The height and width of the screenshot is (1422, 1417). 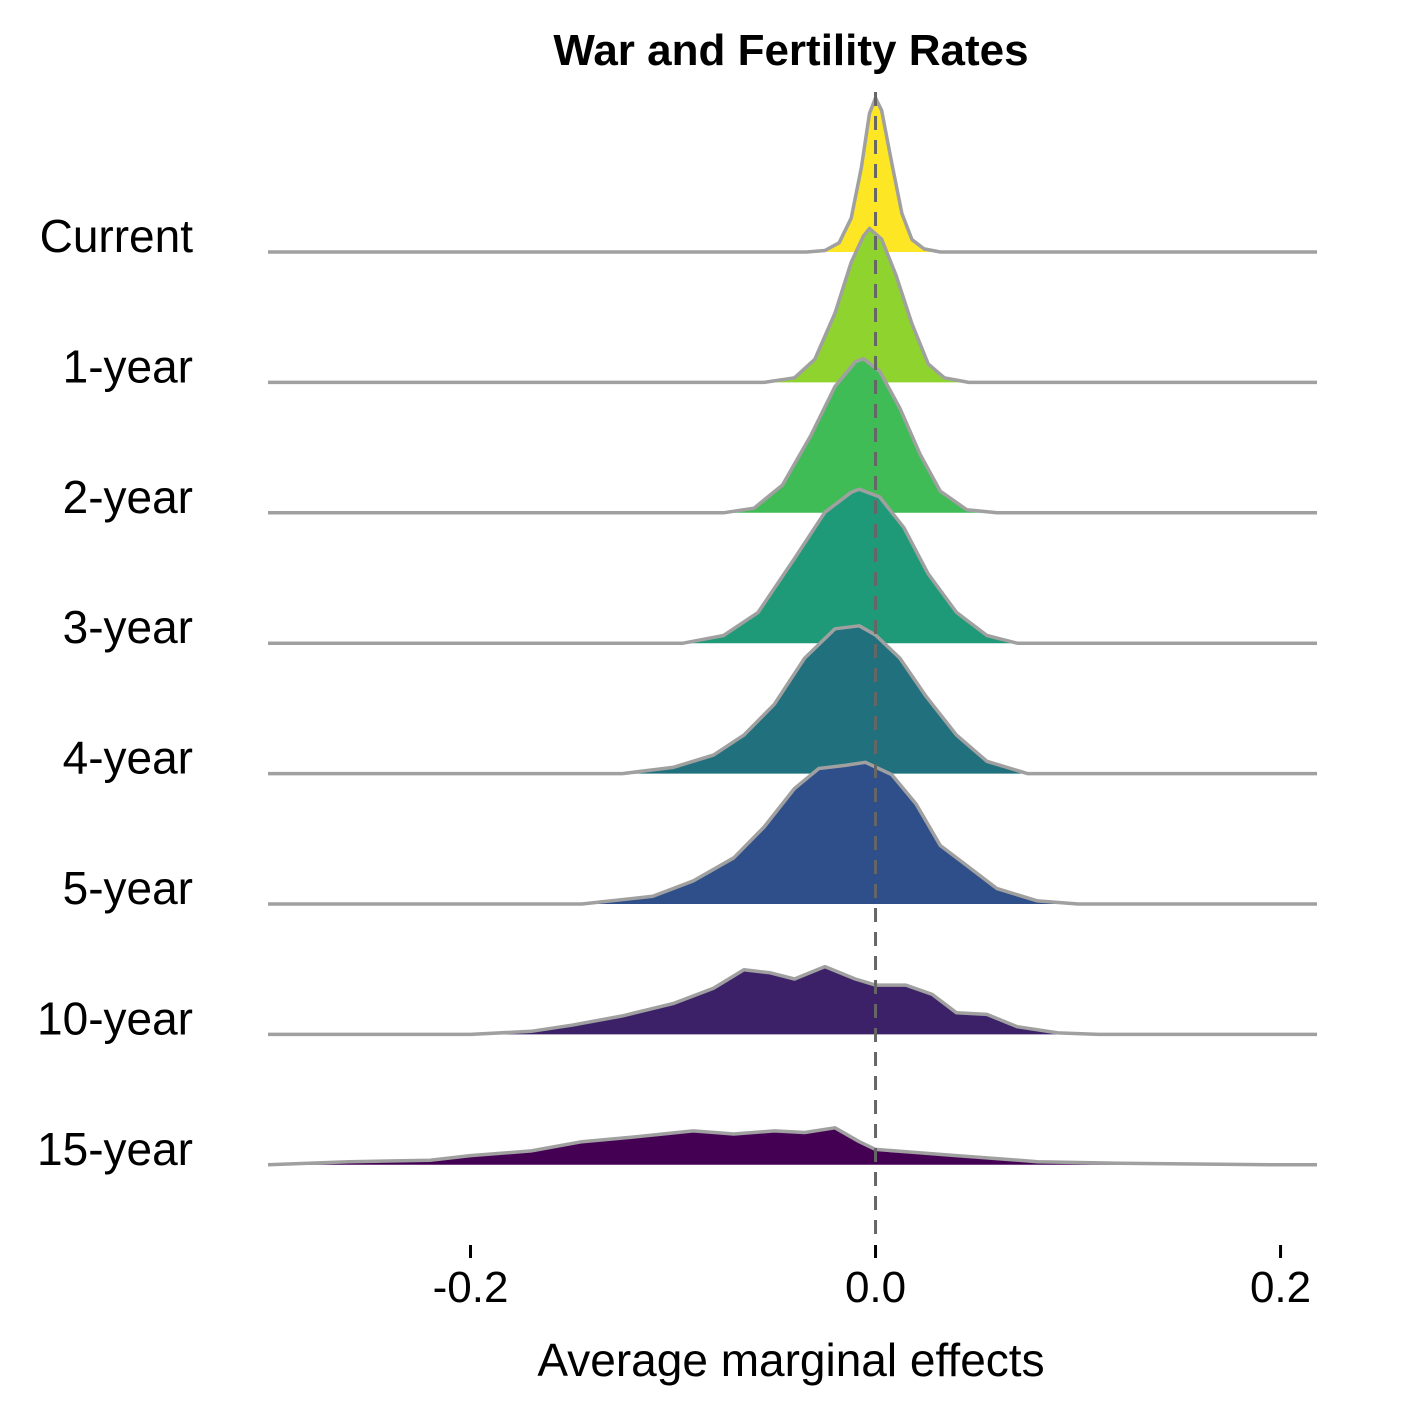 I want to click on ridge-outline-15-year, so click(x=792, y=1146).